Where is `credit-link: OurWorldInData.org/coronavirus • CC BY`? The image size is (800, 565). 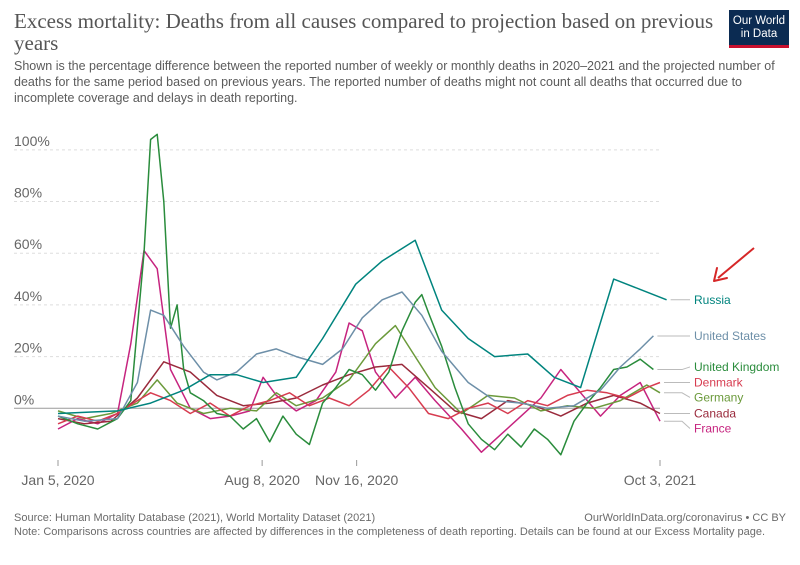 credit-link: OurWorldInData.org/coronavirus • CC BY is located at coordinates (685, 518).